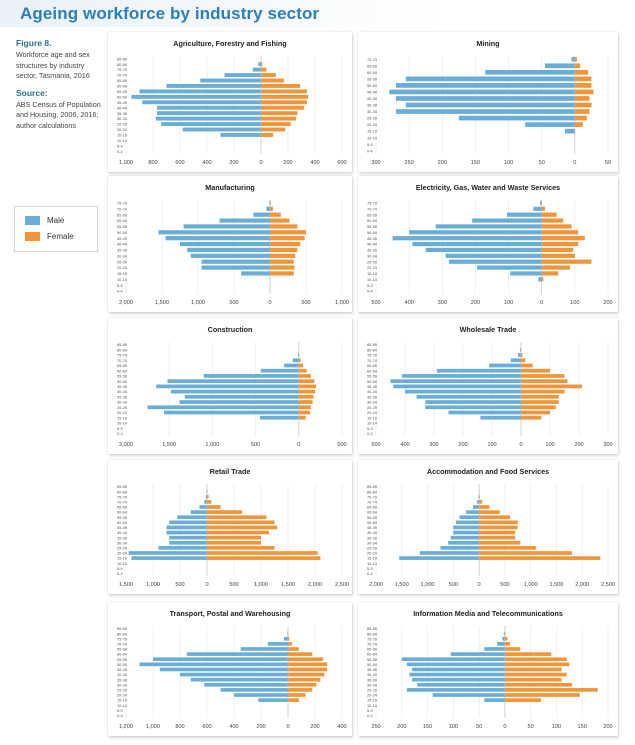 The image size is (635, 745). I want to click on age-group-label: 40-44, so click(372, 532).